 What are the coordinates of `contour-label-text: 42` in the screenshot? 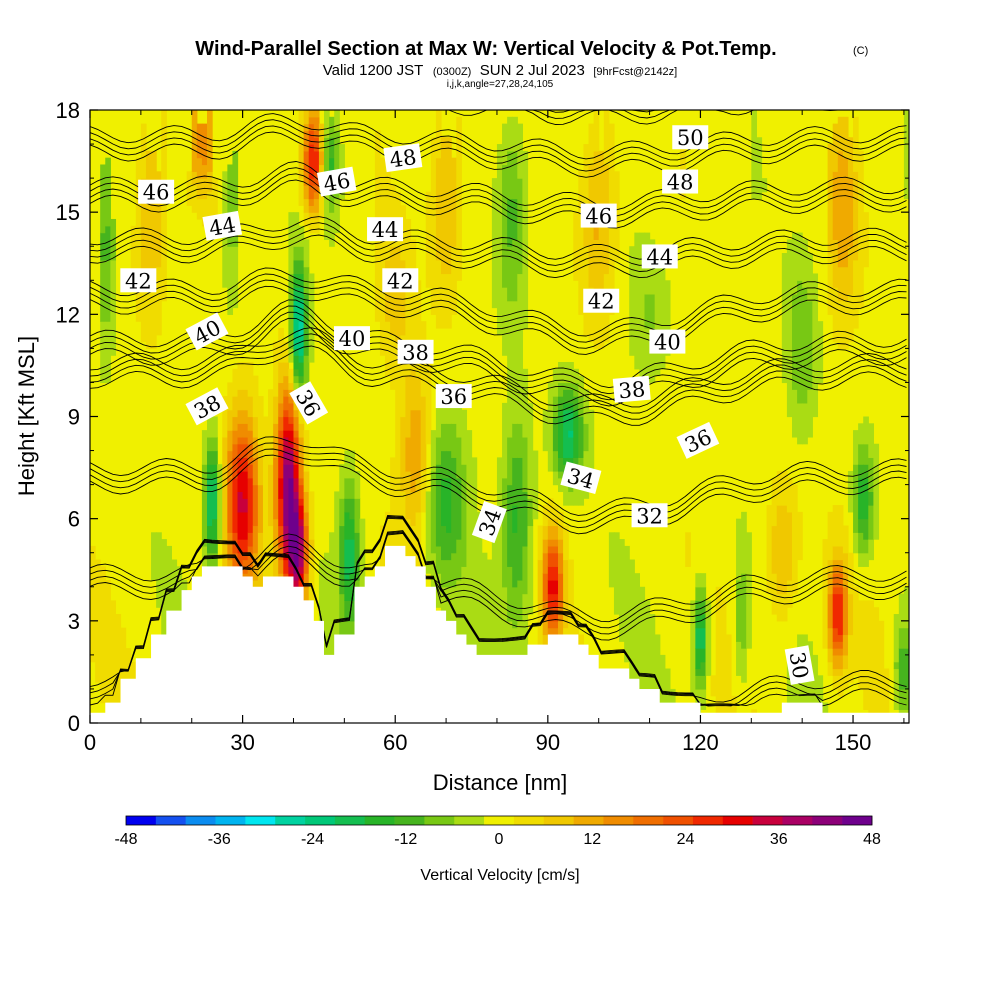 It's located at (400, 281).